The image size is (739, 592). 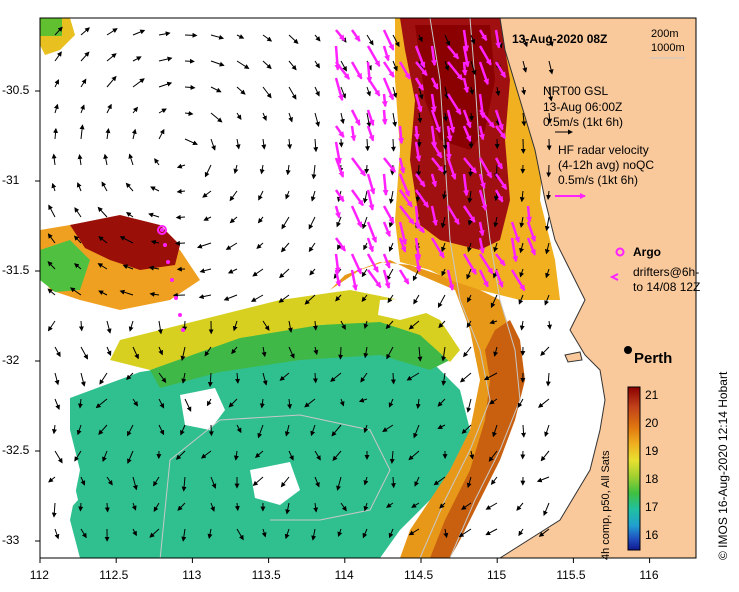 I want to click on drifters-label-1: drifters@6h-, so click(x=666, y=272).